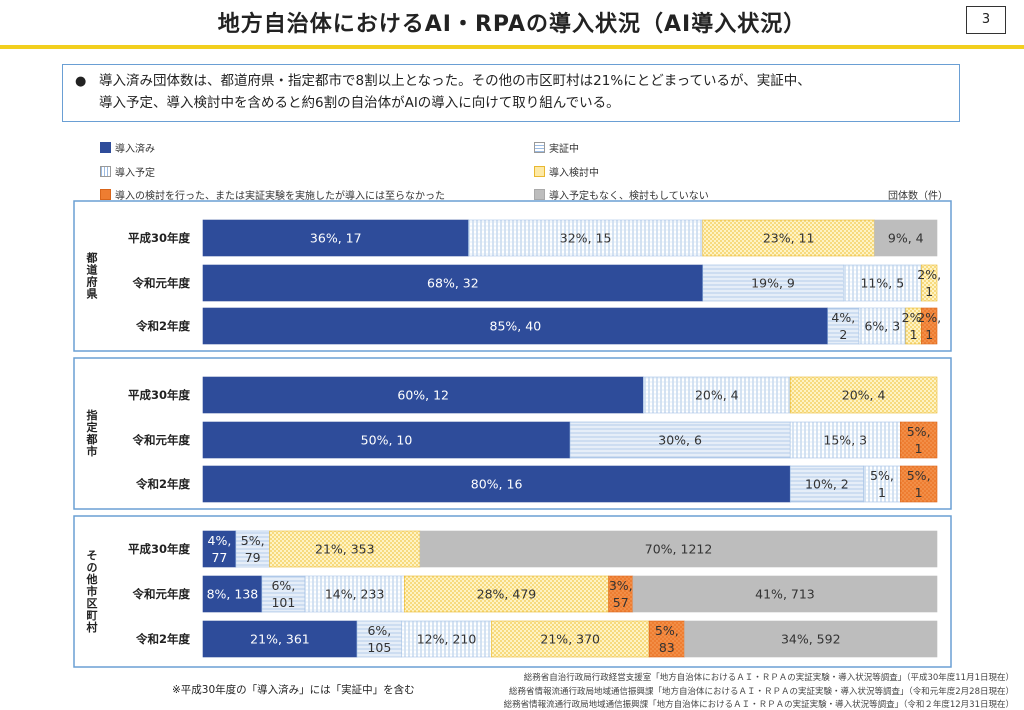 This screenshot has height=710, width=1024. What do you see at coordinates (564, 149) in the screenshot?
I see `legend-label: 実証中` at bounding box center [564, 149].